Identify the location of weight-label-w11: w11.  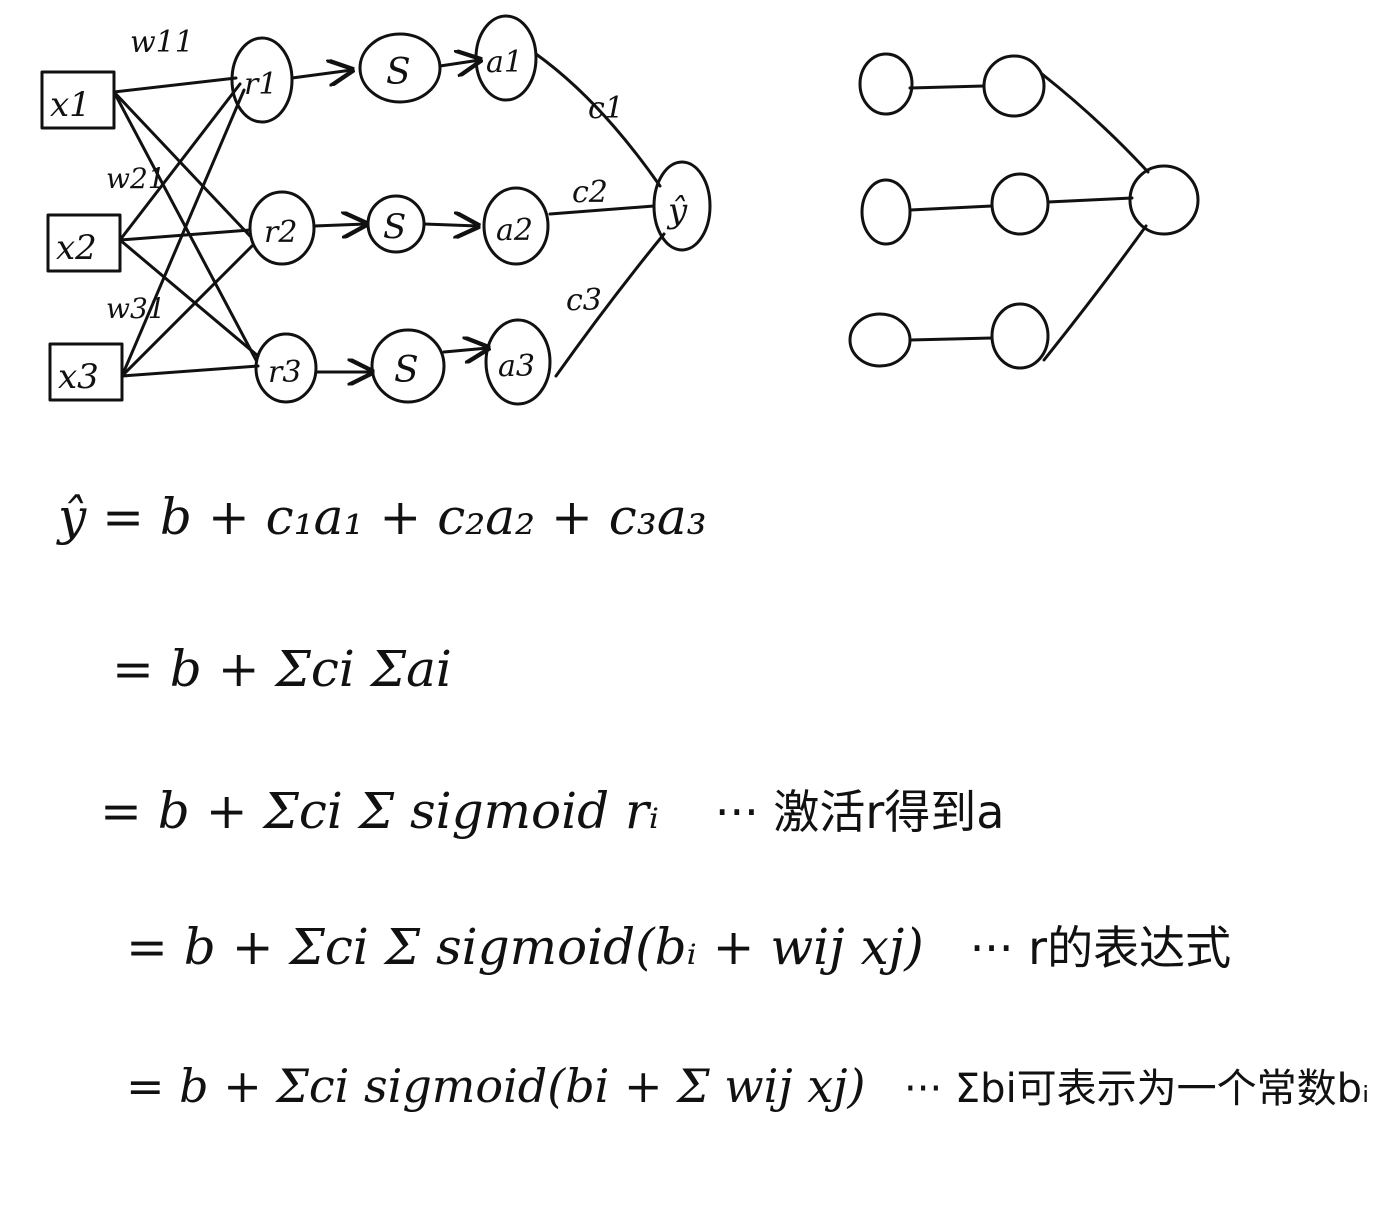
(162, 42).